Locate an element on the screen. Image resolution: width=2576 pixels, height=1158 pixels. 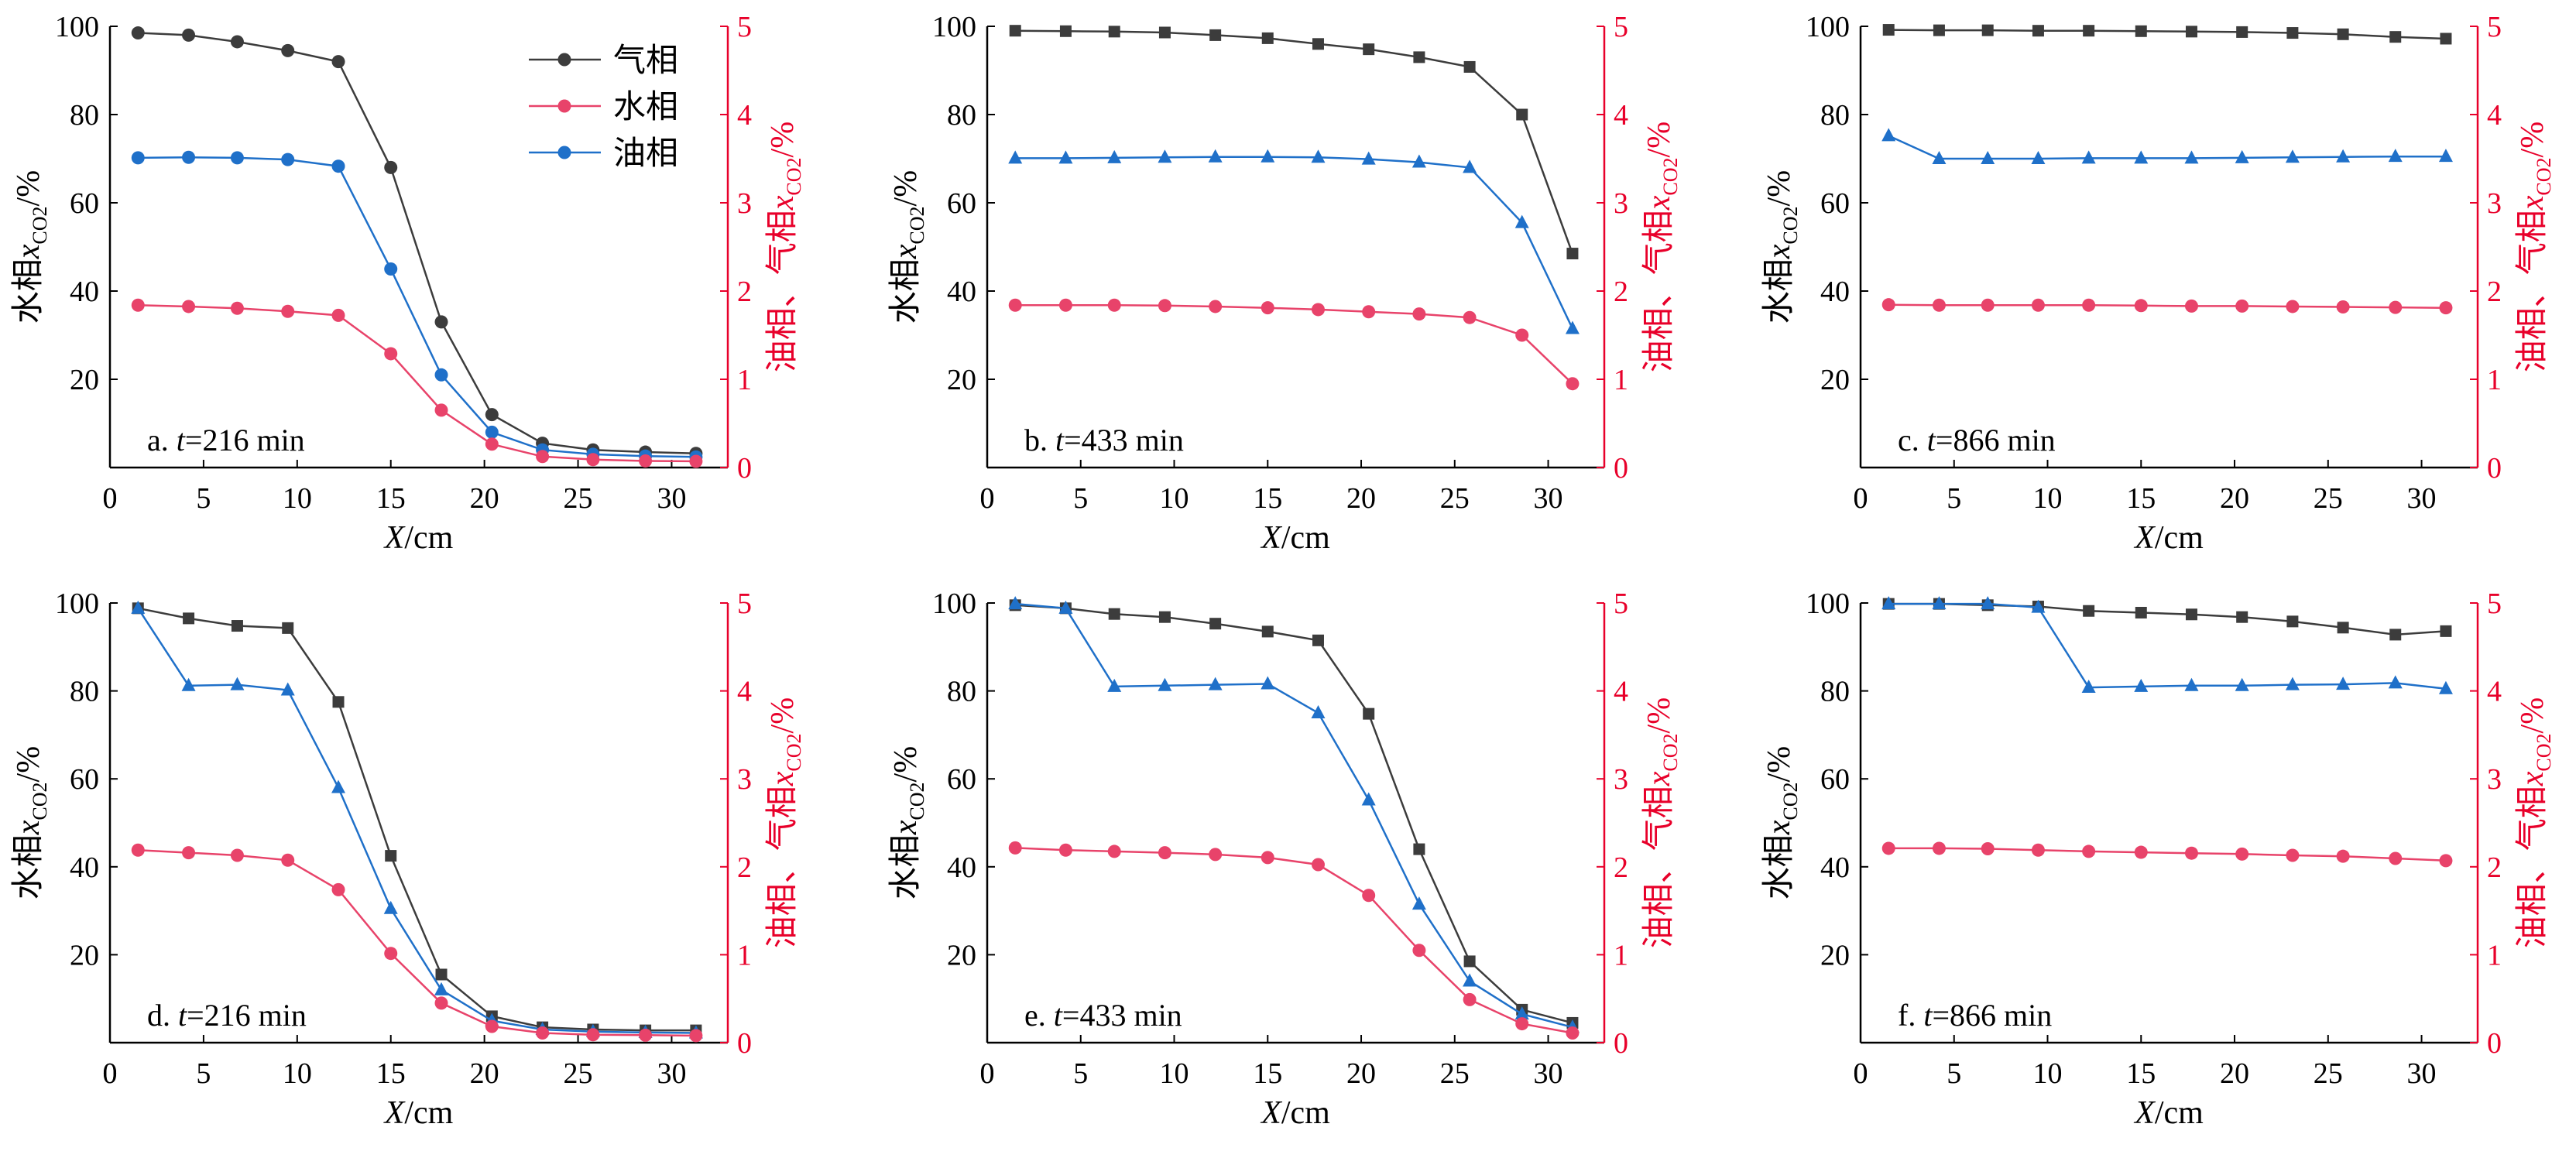
y-label-phase: 油相、气相 is located at coordinates (2532, 291).